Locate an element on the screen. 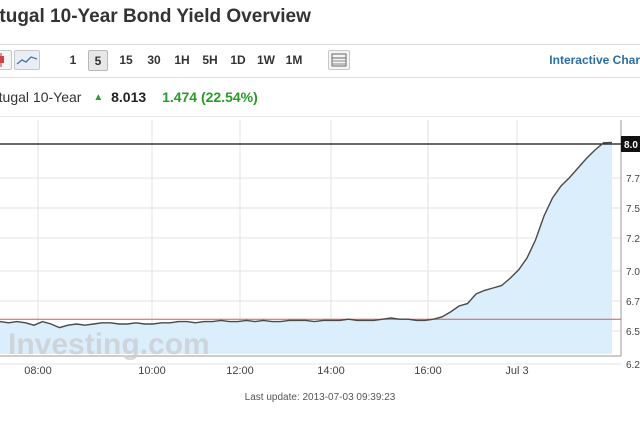 This screenshot has height=425, width=640. timeframe-1m: 1M is located at coordinates (294, 60).